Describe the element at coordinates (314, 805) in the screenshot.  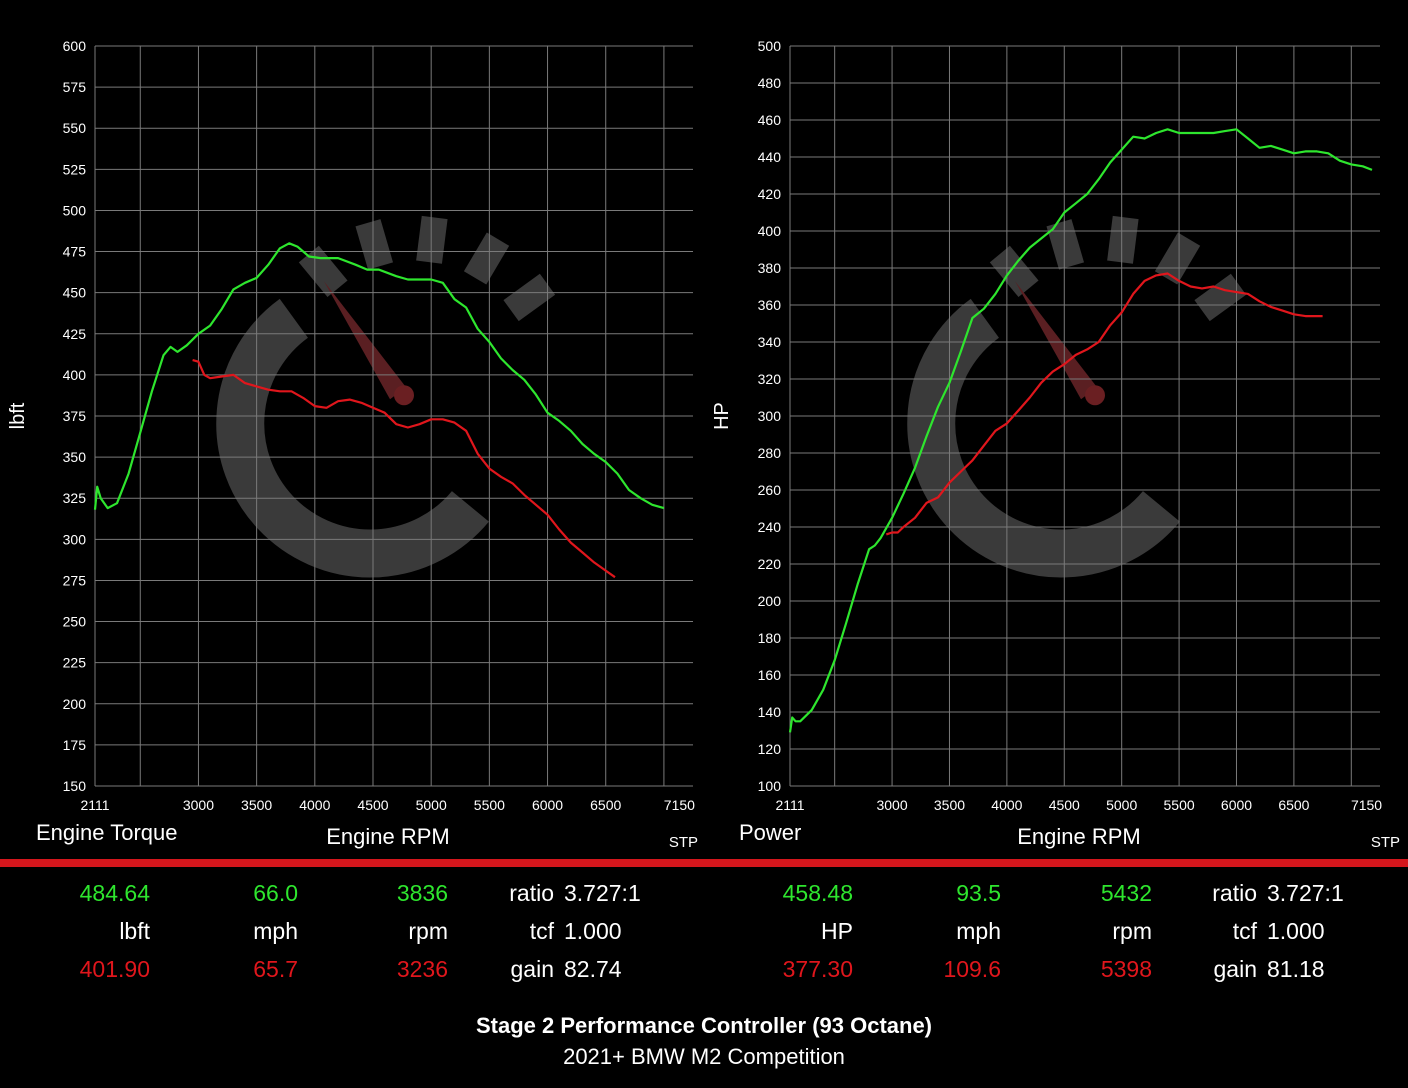
I see `torque-x-tick-label: 4000` at that location.